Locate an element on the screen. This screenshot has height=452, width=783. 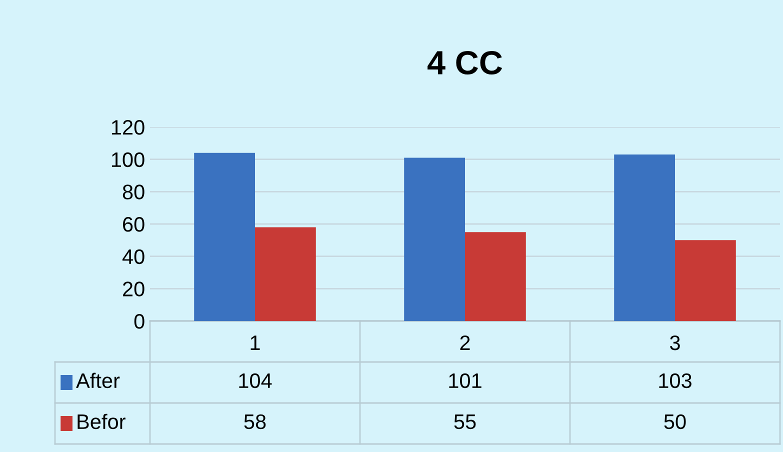
y-tick-label: 20 is located at coordinates (133, 289).